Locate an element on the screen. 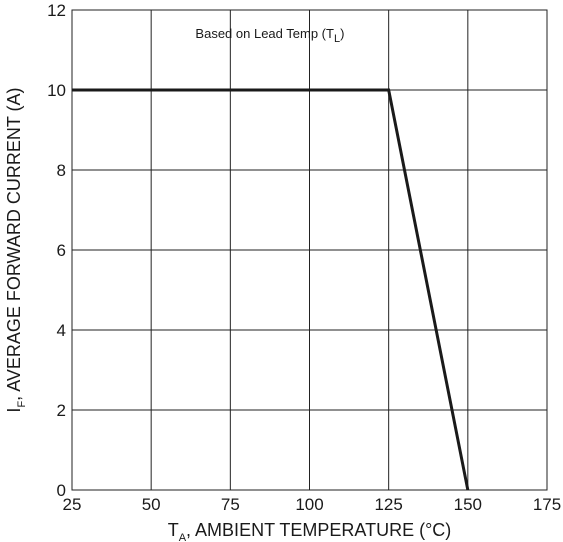  x-tick-label: 100 is located at coordinates (309, 504).